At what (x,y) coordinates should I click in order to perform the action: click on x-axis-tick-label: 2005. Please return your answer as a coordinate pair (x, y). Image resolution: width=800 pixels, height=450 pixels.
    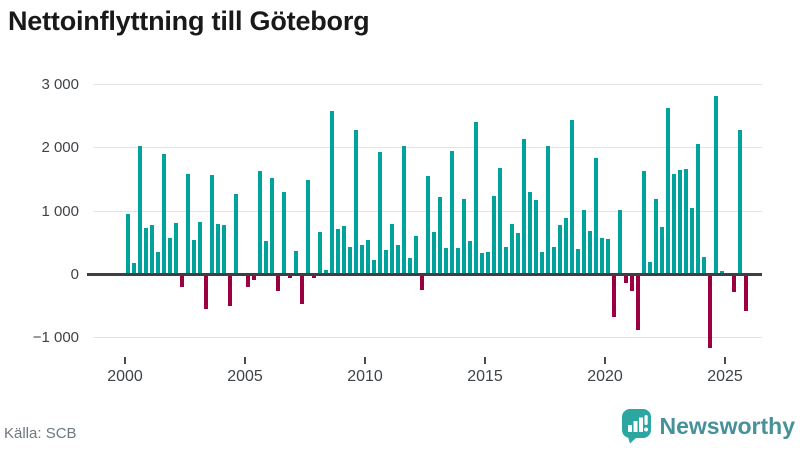
    Looking at the image, I should click on (245, 376).